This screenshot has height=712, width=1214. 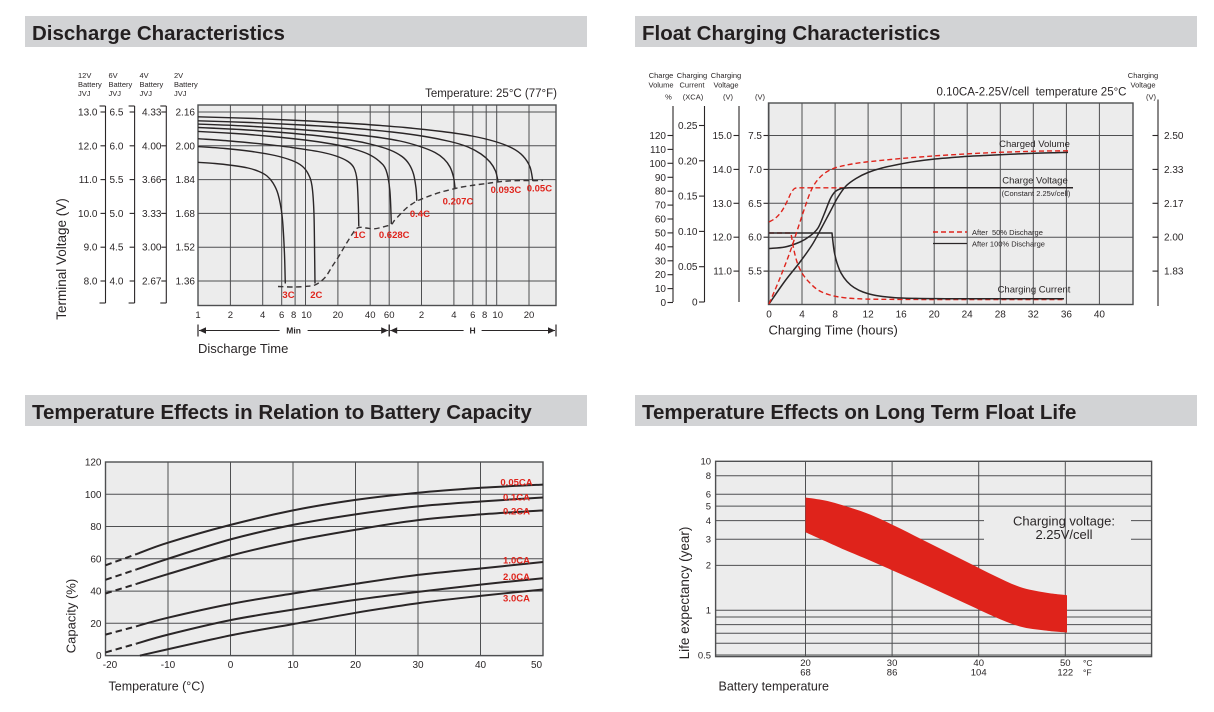 I want to click on svg-text: 9.0, so click(x=91, y=248).